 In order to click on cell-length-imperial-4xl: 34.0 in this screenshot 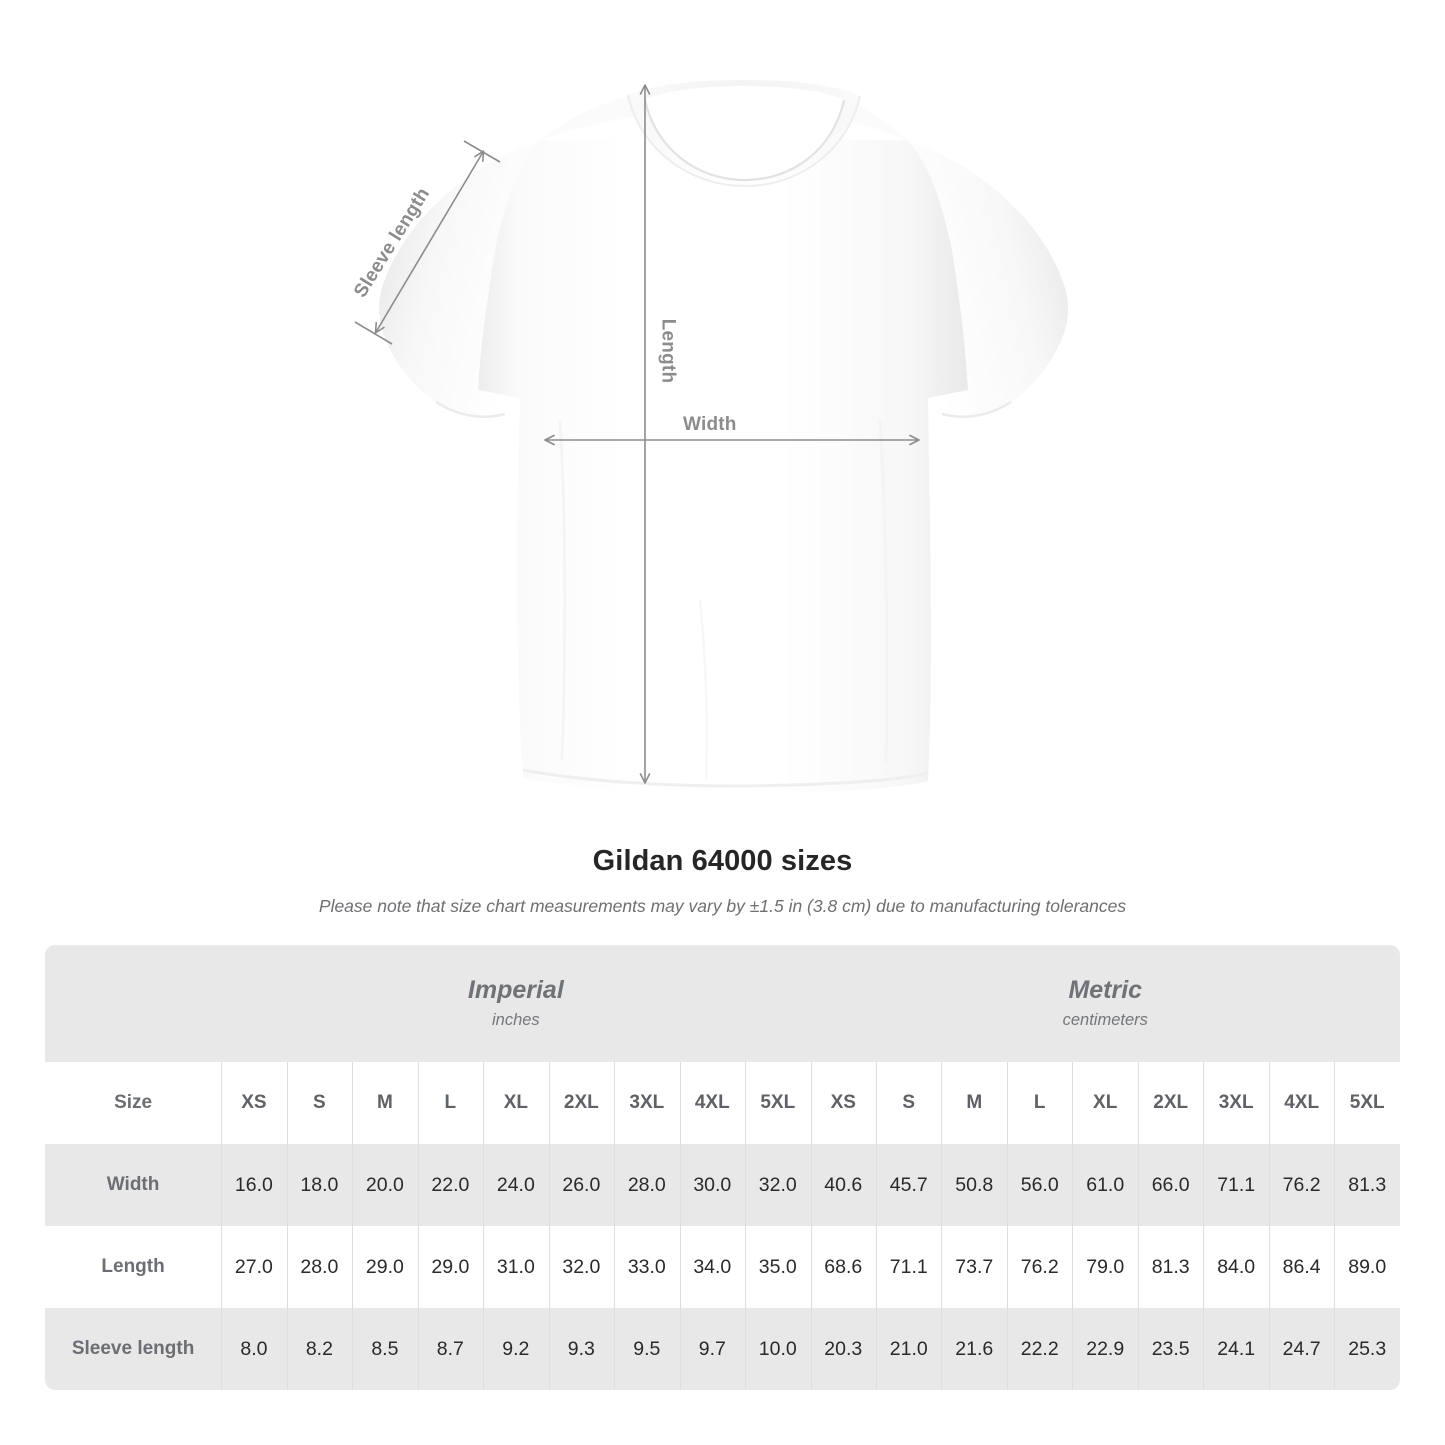, I will do `click(712, 1267)`.